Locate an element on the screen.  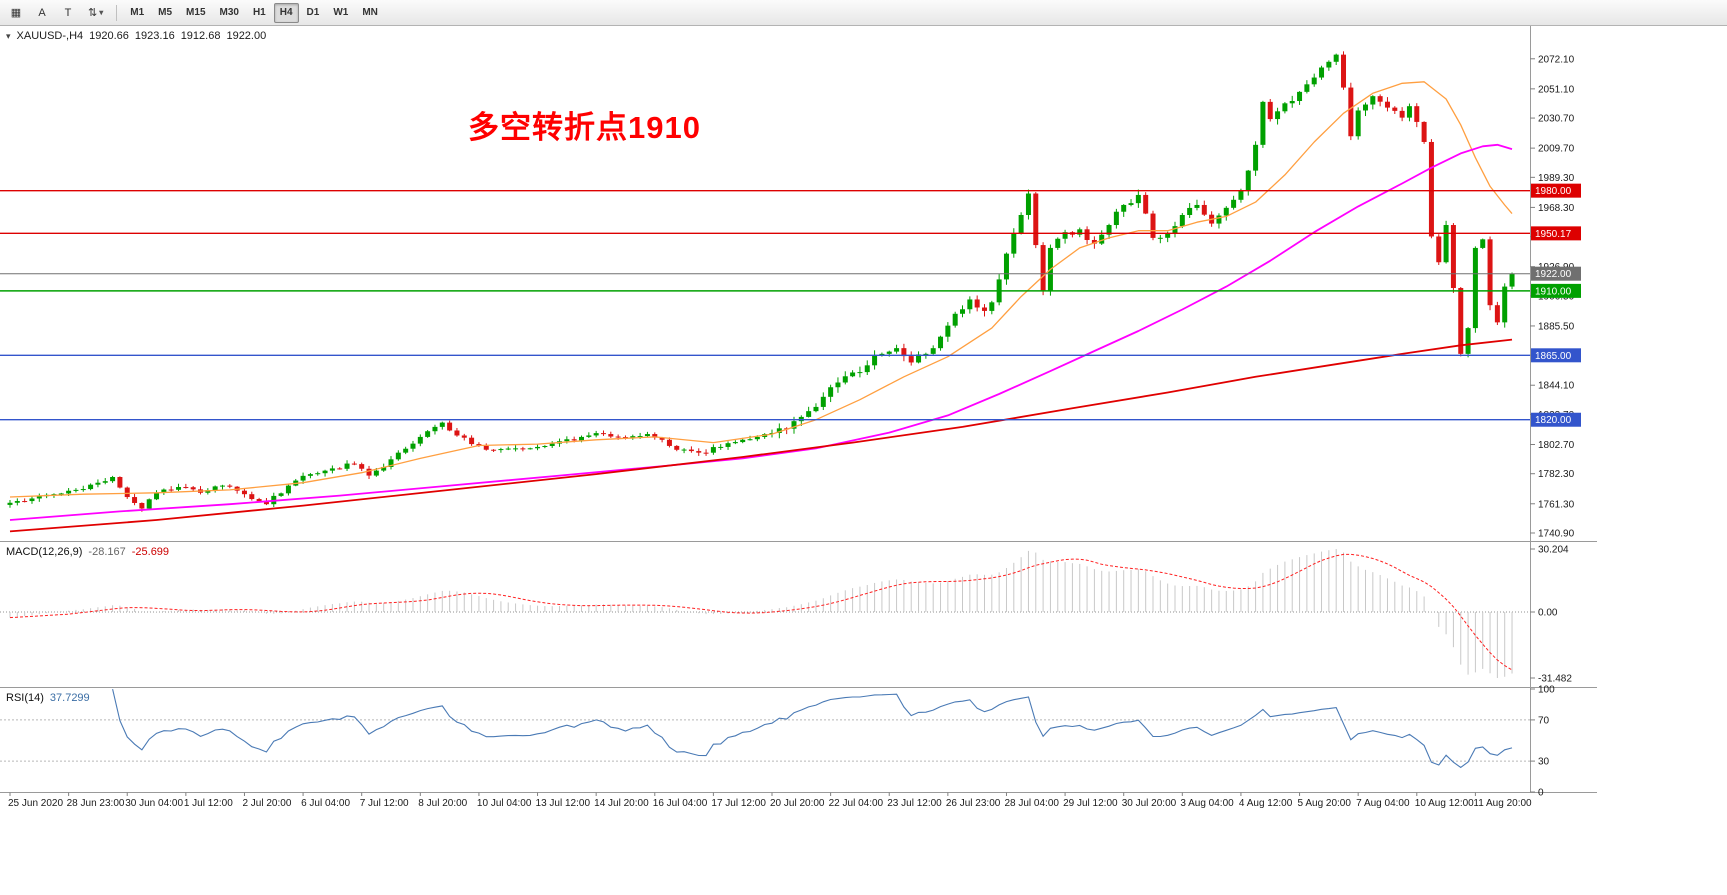
timeframe-m5-button: M5 is located at coordinates (165, 13).